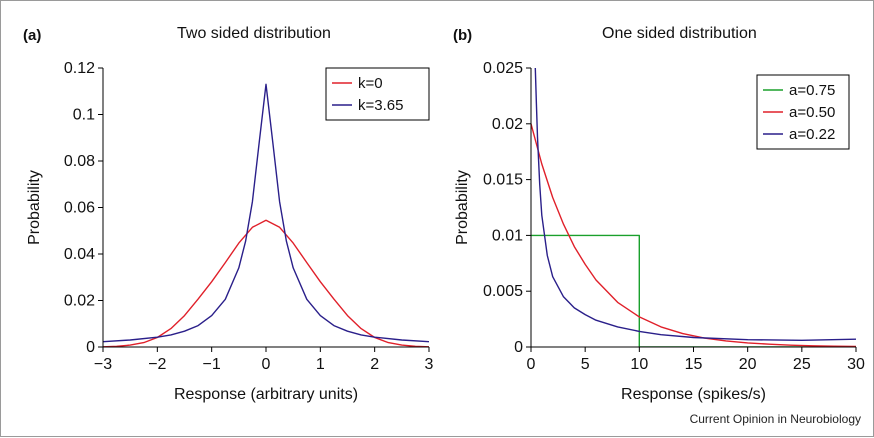  Describe the element at coordinates (79, 161) in the screenshot. I see `chart0-y-tick-label: 0.08` at that location.